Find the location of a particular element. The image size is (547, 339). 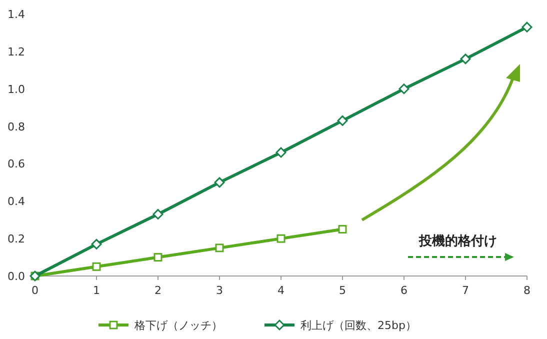

y-tick-label: 0.8 is located at coordinates (16, 127).